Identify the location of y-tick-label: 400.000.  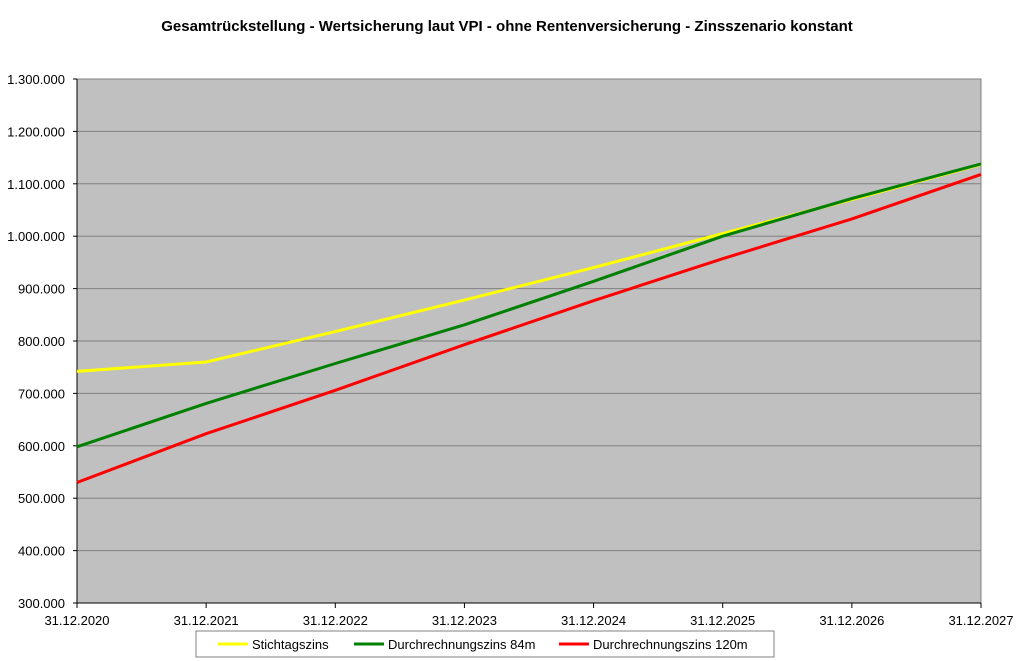
(41, 551).